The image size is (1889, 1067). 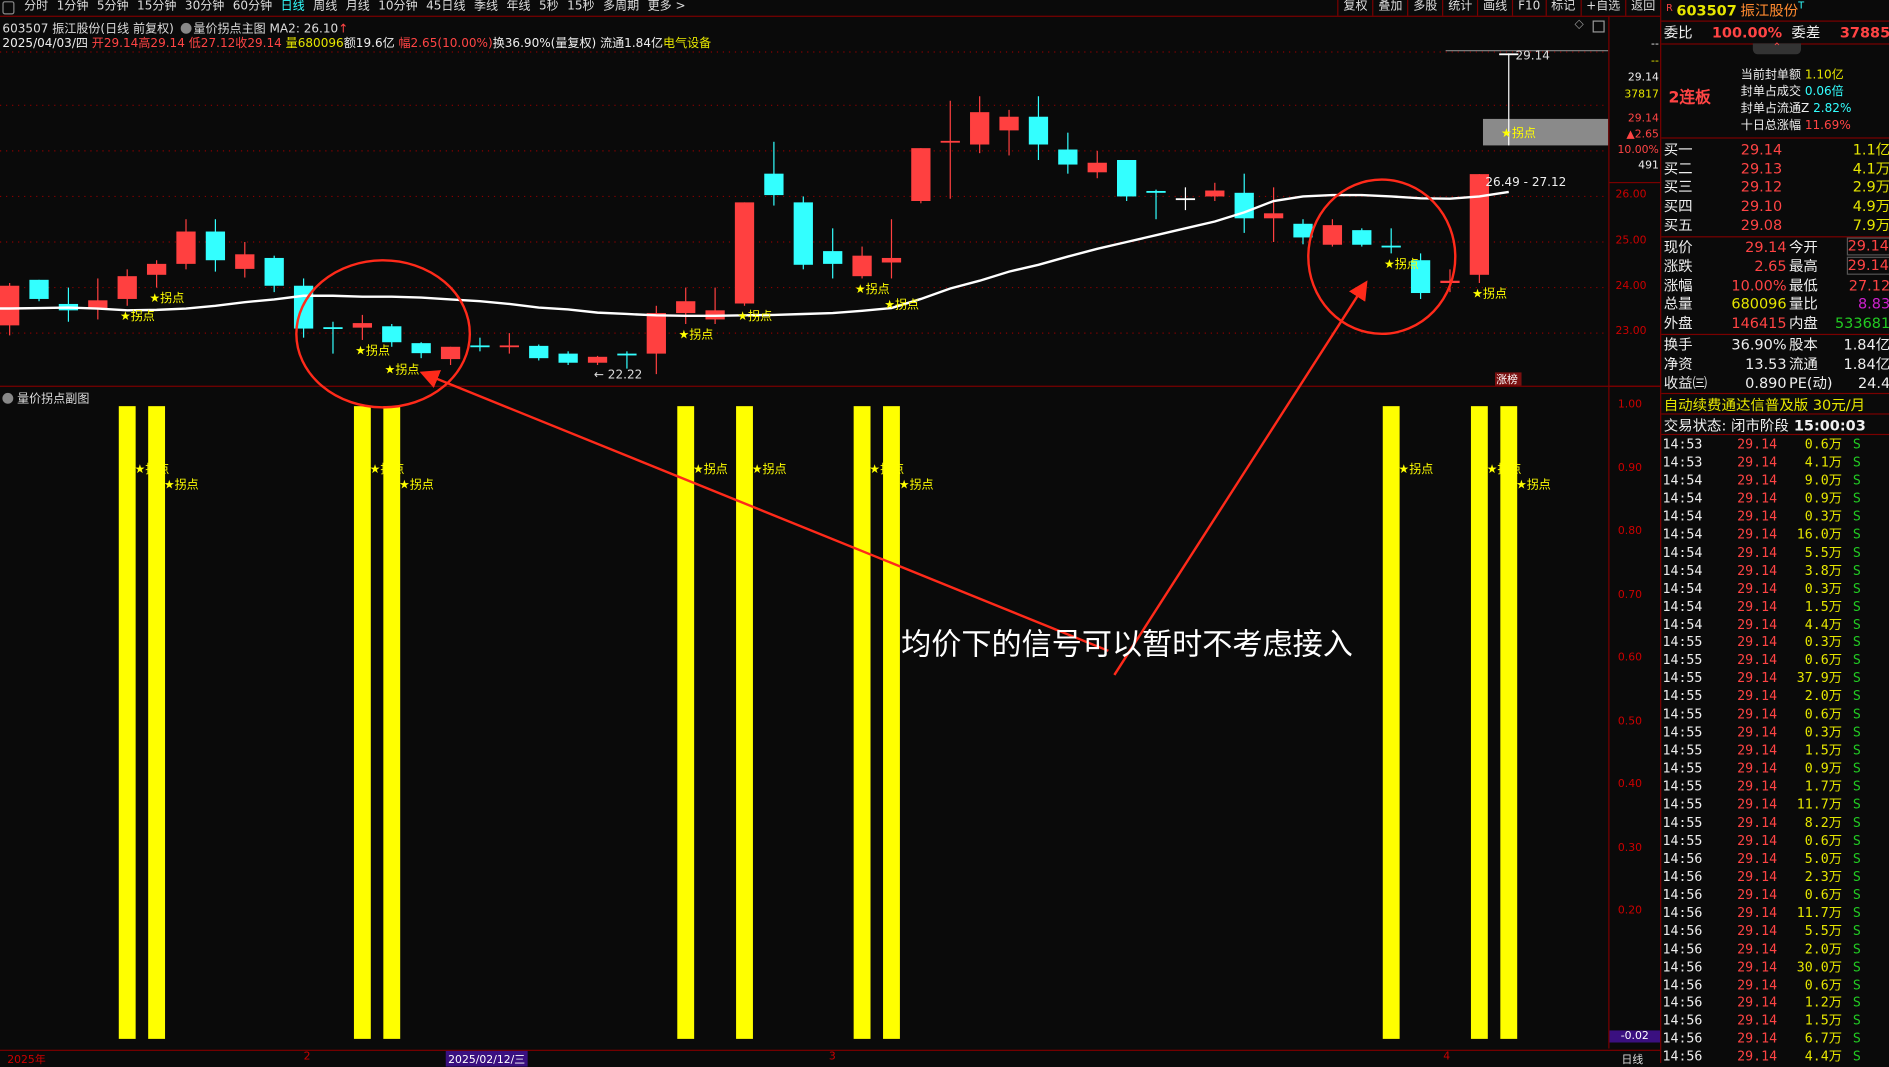 I want to click on toolbar-button-4: 画线, so click(x=1494, y=8).